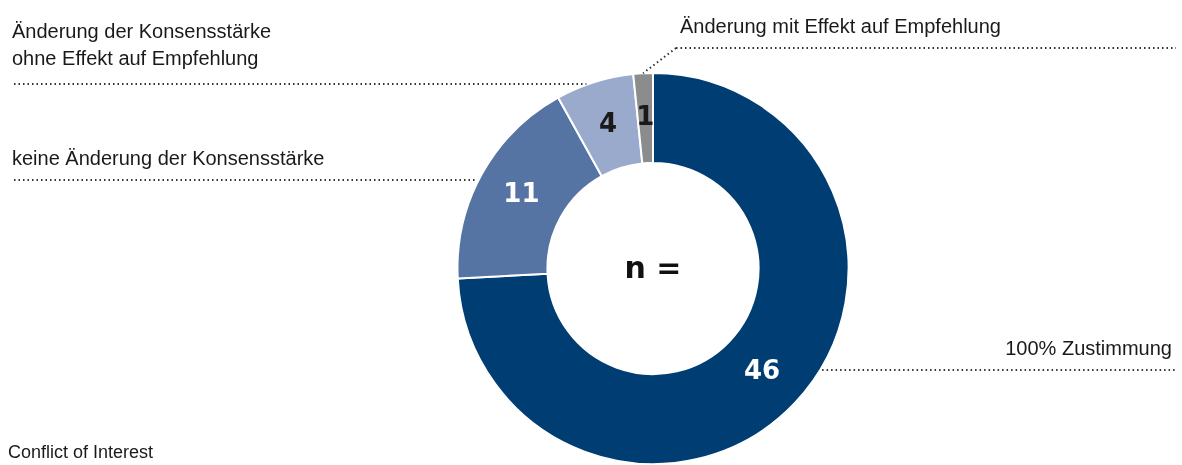  I want to click on text: n =, so click(653, 268).